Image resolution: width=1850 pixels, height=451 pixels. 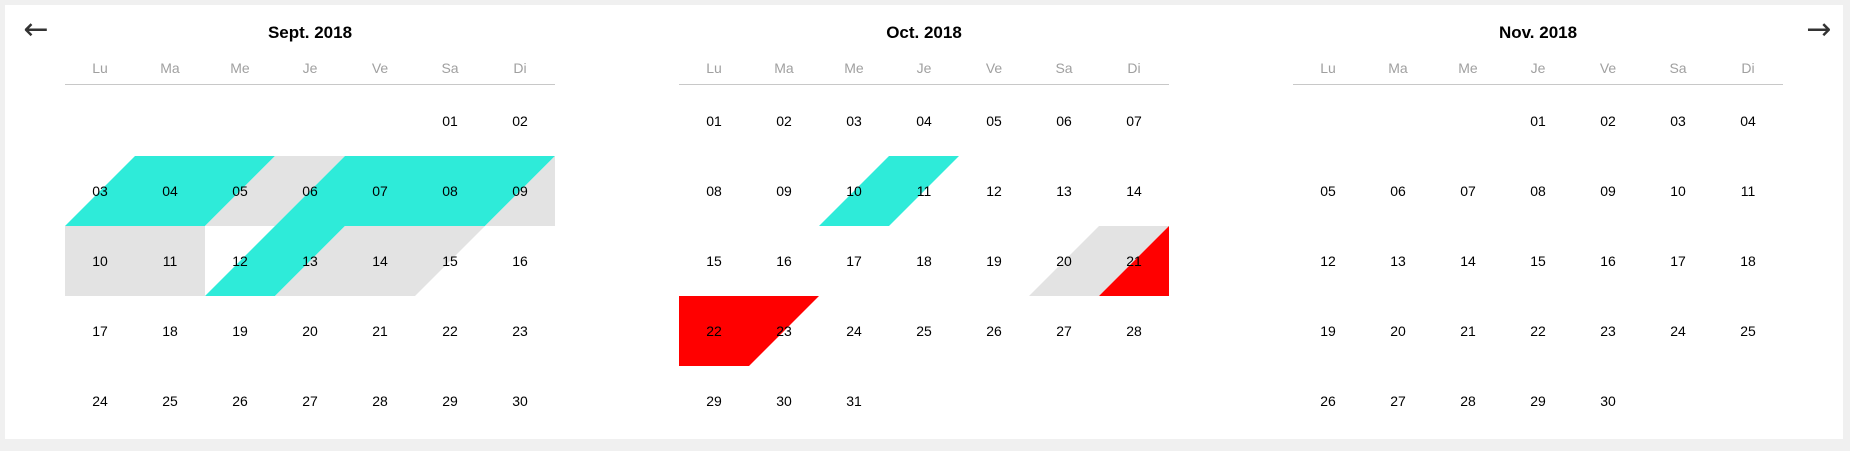 I want to click on day-cell: 31, so click(x=854, y=401).